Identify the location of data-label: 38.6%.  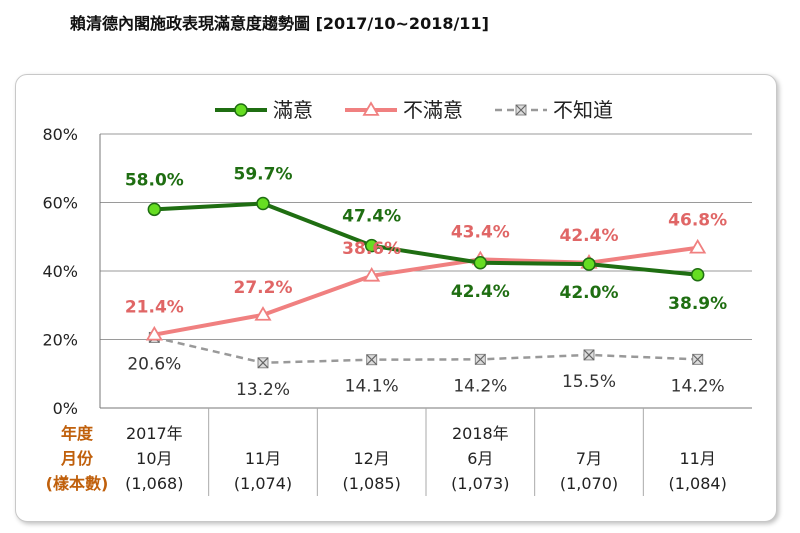
(371, 249).